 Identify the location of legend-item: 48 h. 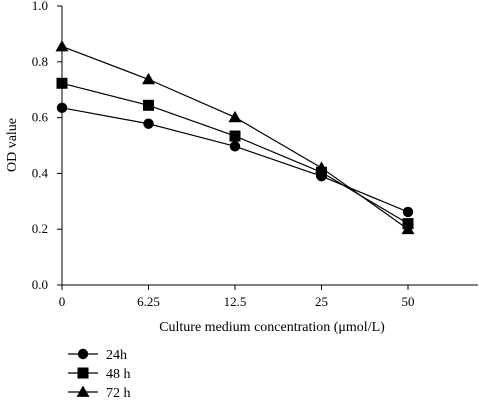
(99, 374).